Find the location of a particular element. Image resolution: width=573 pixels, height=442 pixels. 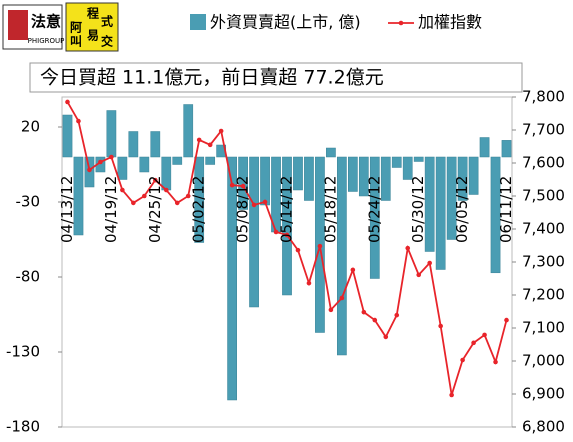

y-tick-label: 20 is located at coordinates (30, 127).